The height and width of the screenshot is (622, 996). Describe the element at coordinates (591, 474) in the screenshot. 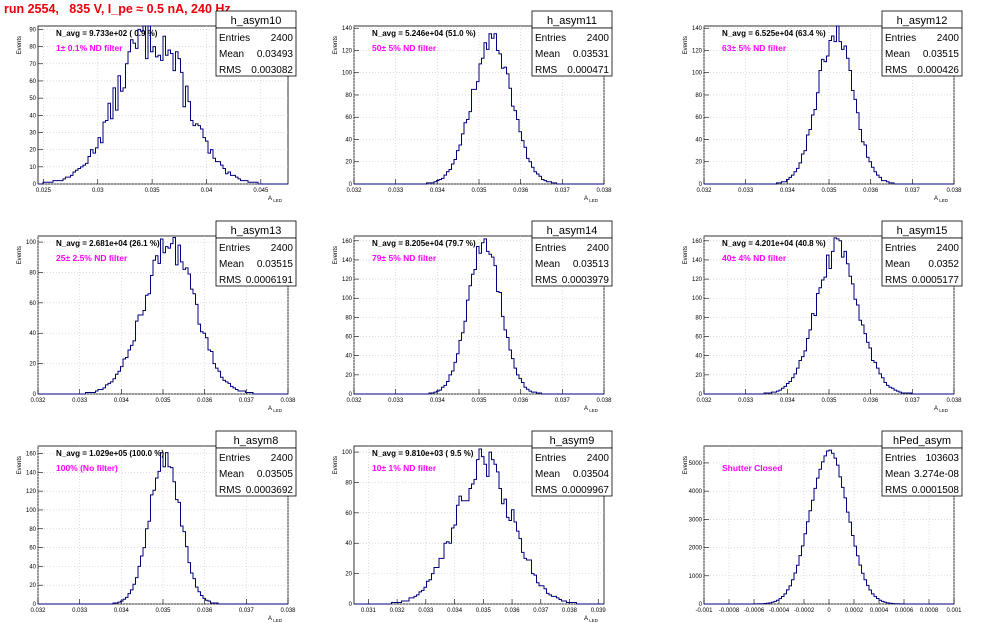

I see `stats-value: 0.03504` at that location.